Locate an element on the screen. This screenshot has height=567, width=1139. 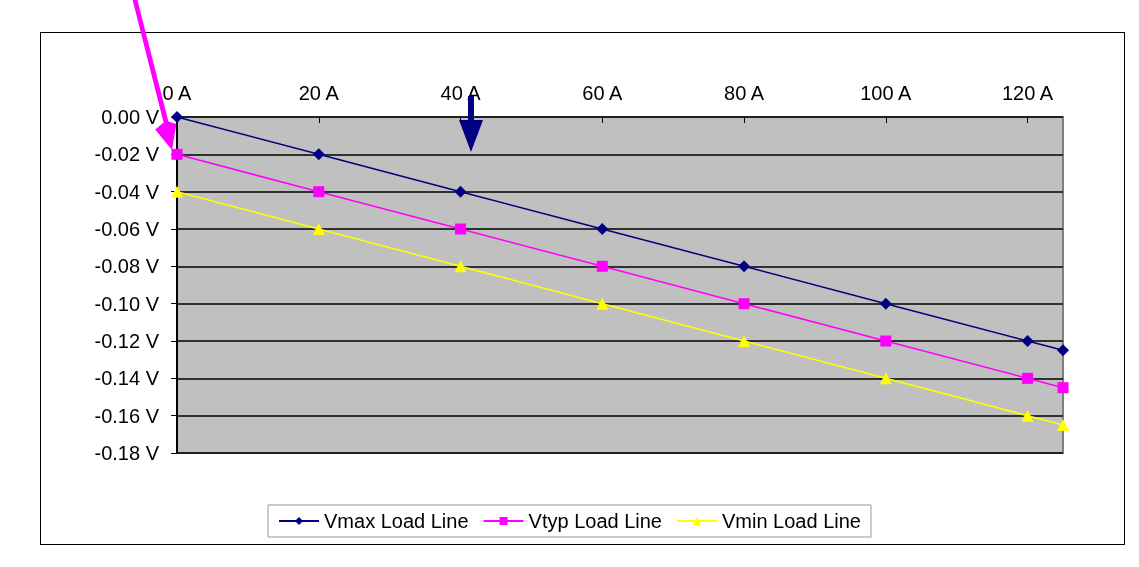
y-tick-label: -0.08 V is located at coordinates (127, 266).